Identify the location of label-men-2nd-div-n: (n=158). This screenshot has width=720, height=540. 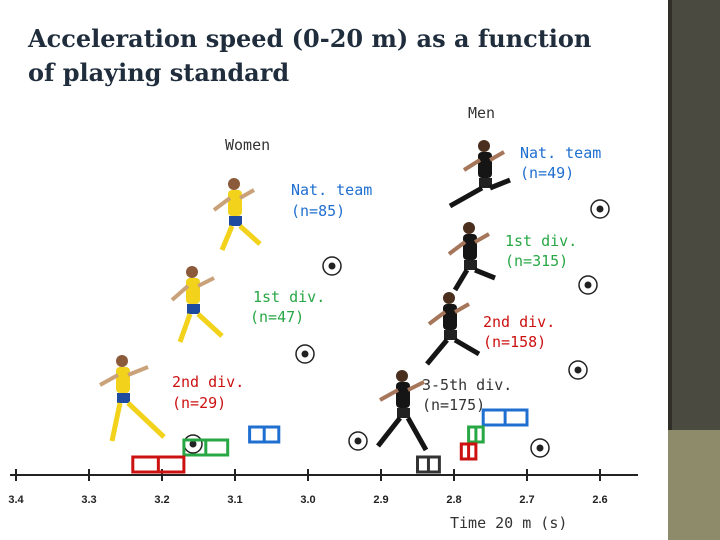
(514, 342).